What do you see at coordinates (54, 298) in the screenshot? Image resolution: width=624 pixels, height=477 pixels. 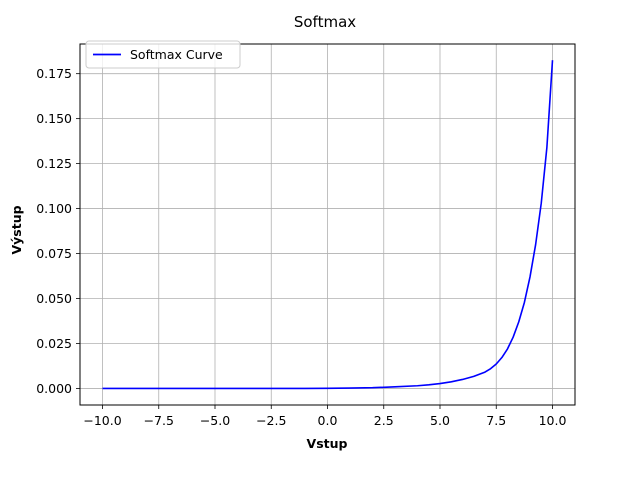 I see `y-tick-label: 0.050` at bounding box center [54, 298].